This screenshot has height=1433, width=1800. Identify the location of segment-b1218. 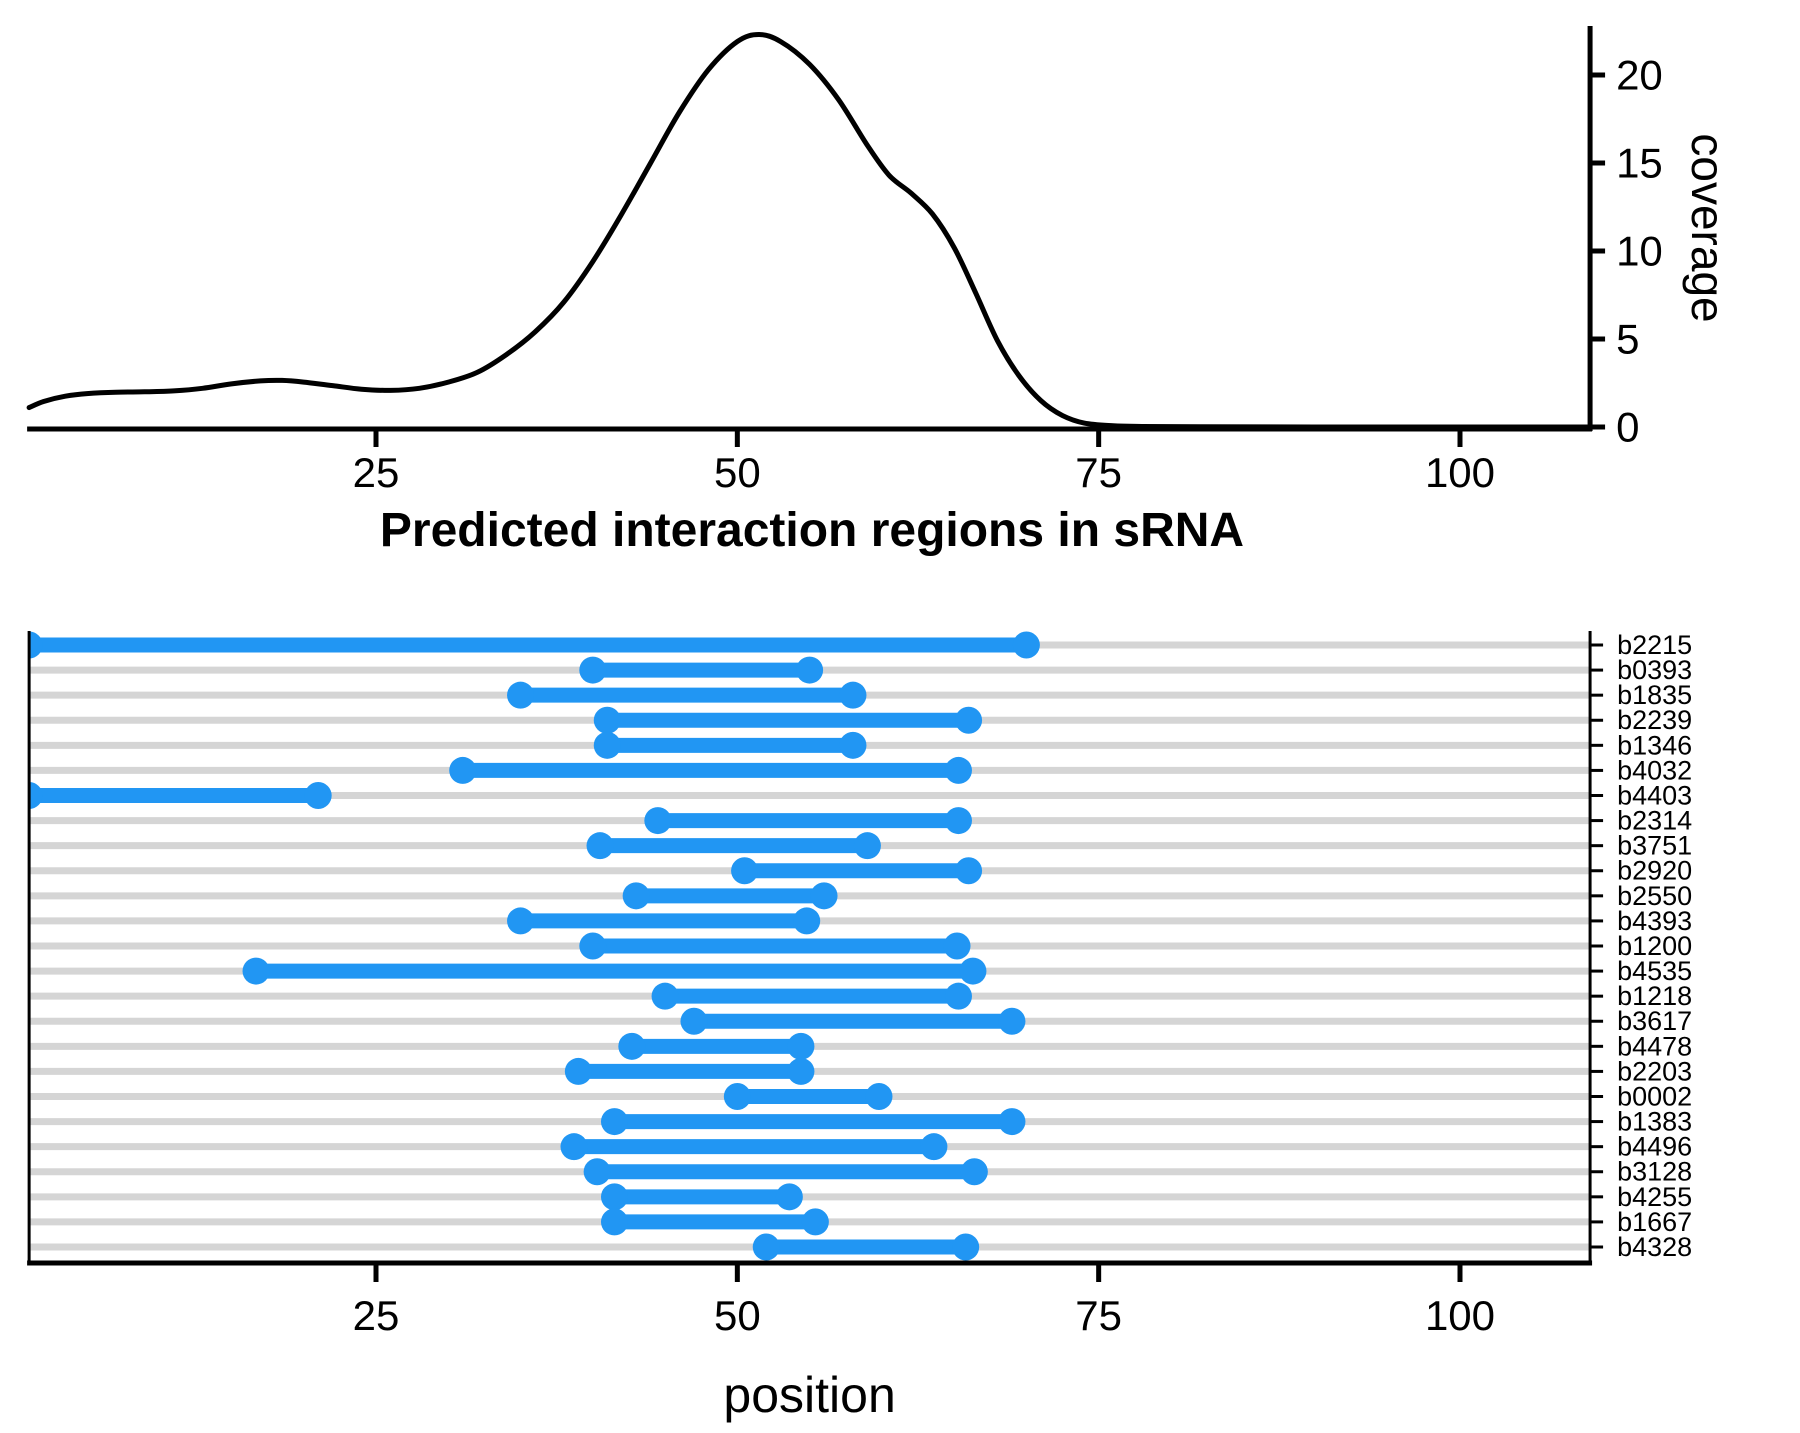
(811, 996).